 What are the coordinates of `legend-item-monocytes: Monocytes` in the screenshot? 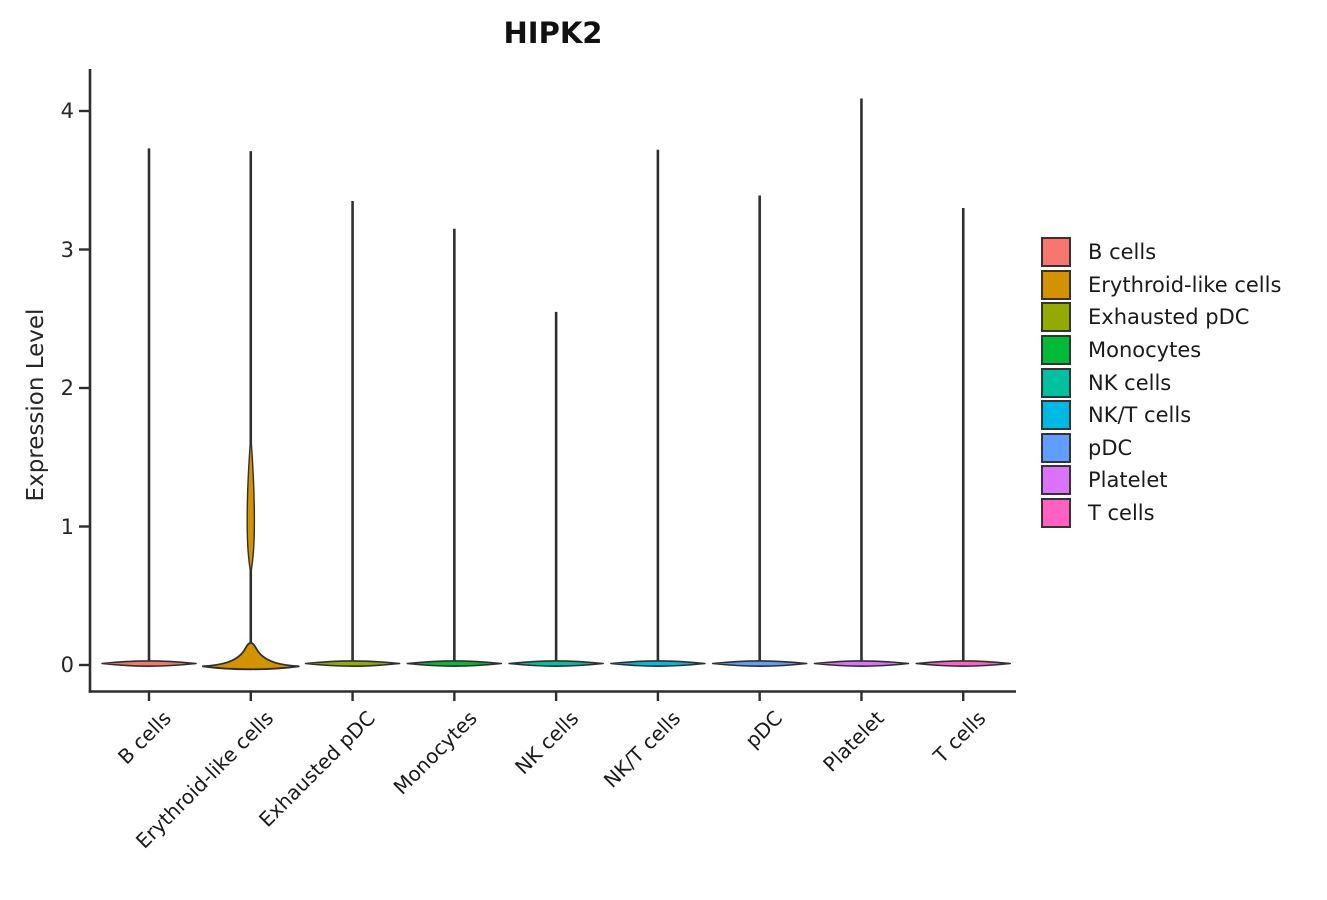 It's located at (1161, 350).